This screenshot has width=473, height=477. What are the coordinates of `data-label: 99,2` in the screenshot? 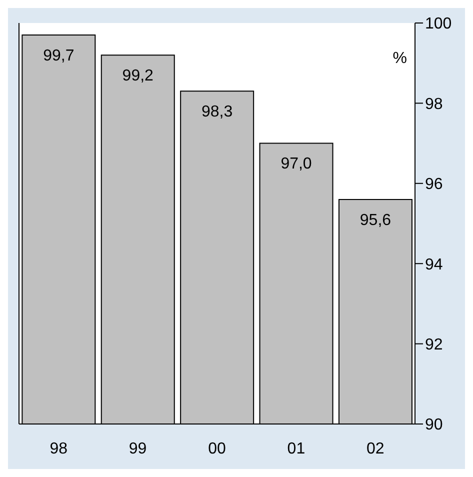 It's located at (138, 75).